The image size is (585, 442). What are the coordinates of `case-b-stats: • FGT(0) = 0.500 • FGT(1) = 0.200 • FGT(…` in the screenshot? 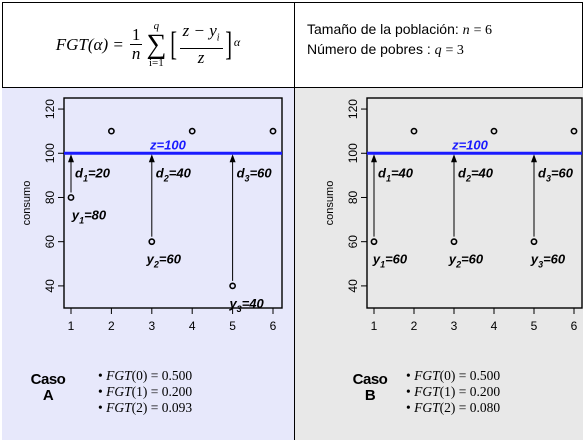 It's located at (453, 392).